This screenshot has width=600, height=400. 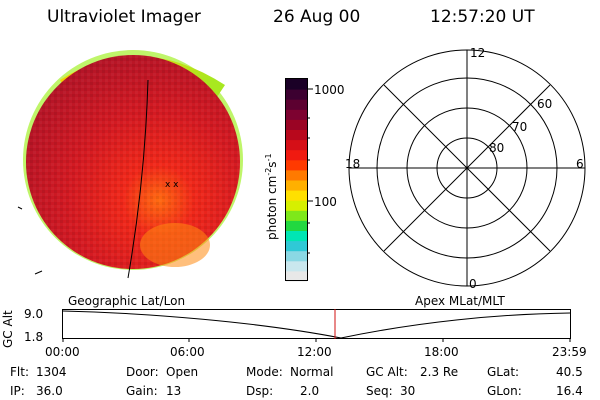 What do you see at coordinates (312, 372) in the screenshot?
I see `mode-value: Normal` at bounding box center [312, 372].